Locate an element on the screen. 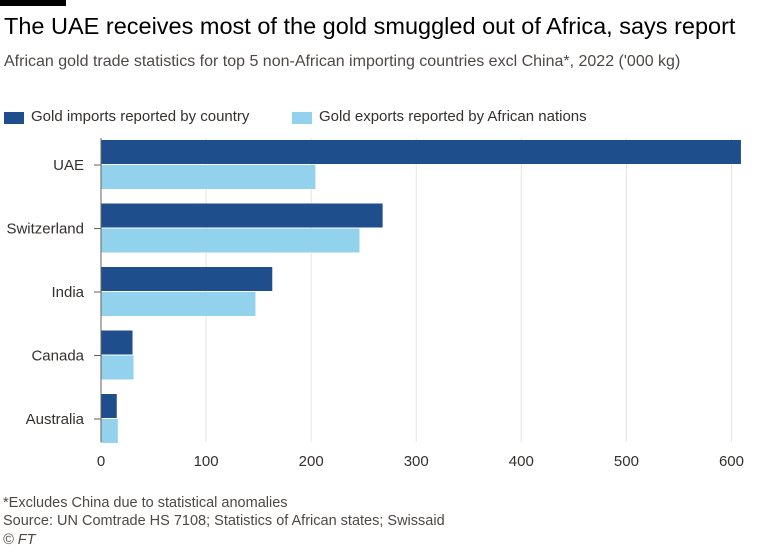 The image size is (770, 550). bar-imports-uae is located at coordinates (421, 152).